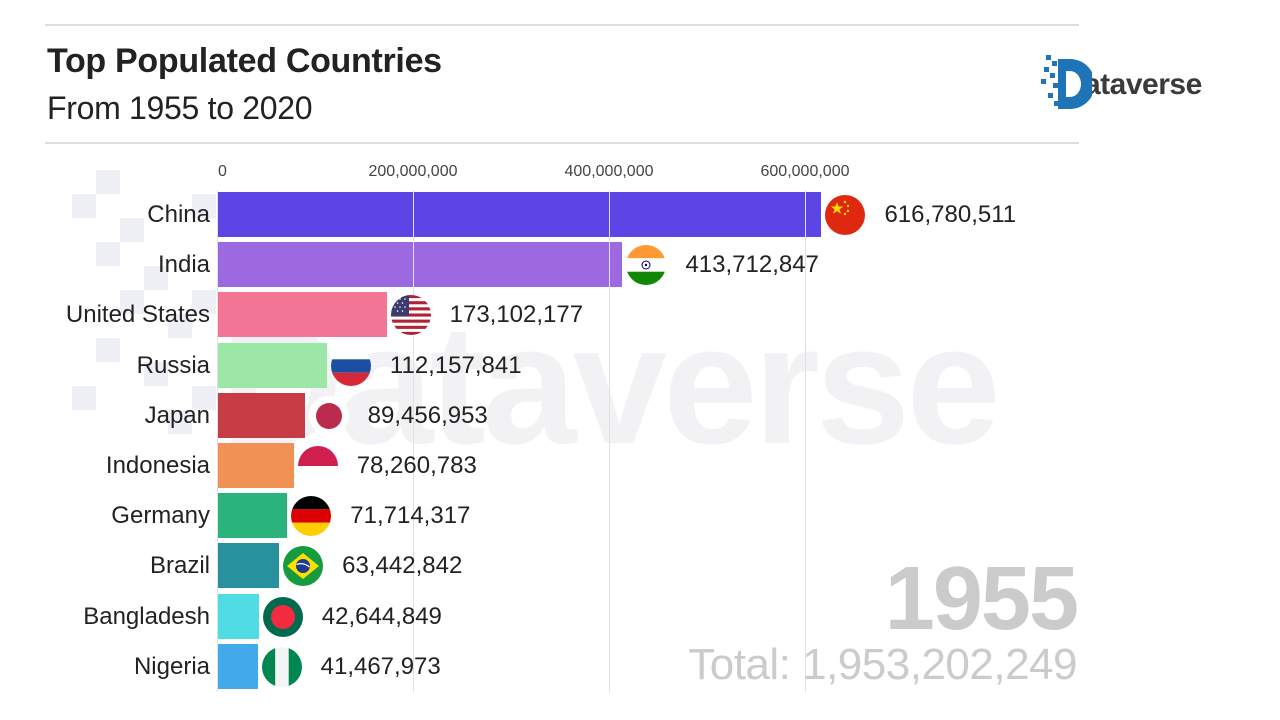 This screenshot has height=720, width=1280. What do you see at coordinates (562, 143) in the screenshot?
I see `header-divider` at bounding box center [562, 143].